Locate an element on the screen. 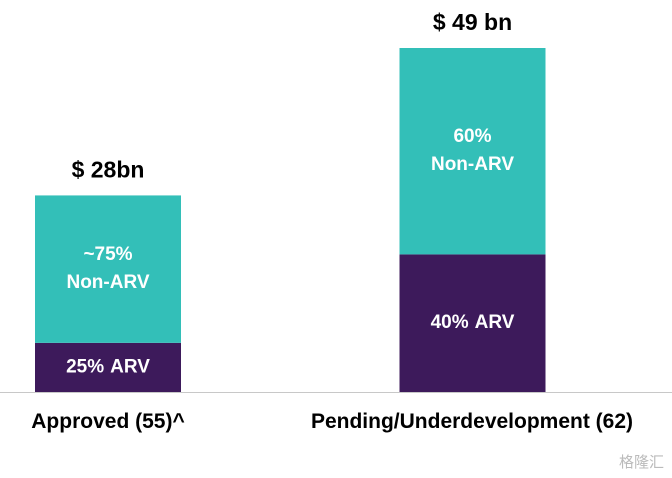 This screenshot has height=478, width=672. segment-value: ~75% is located at coordinates (107, 254).